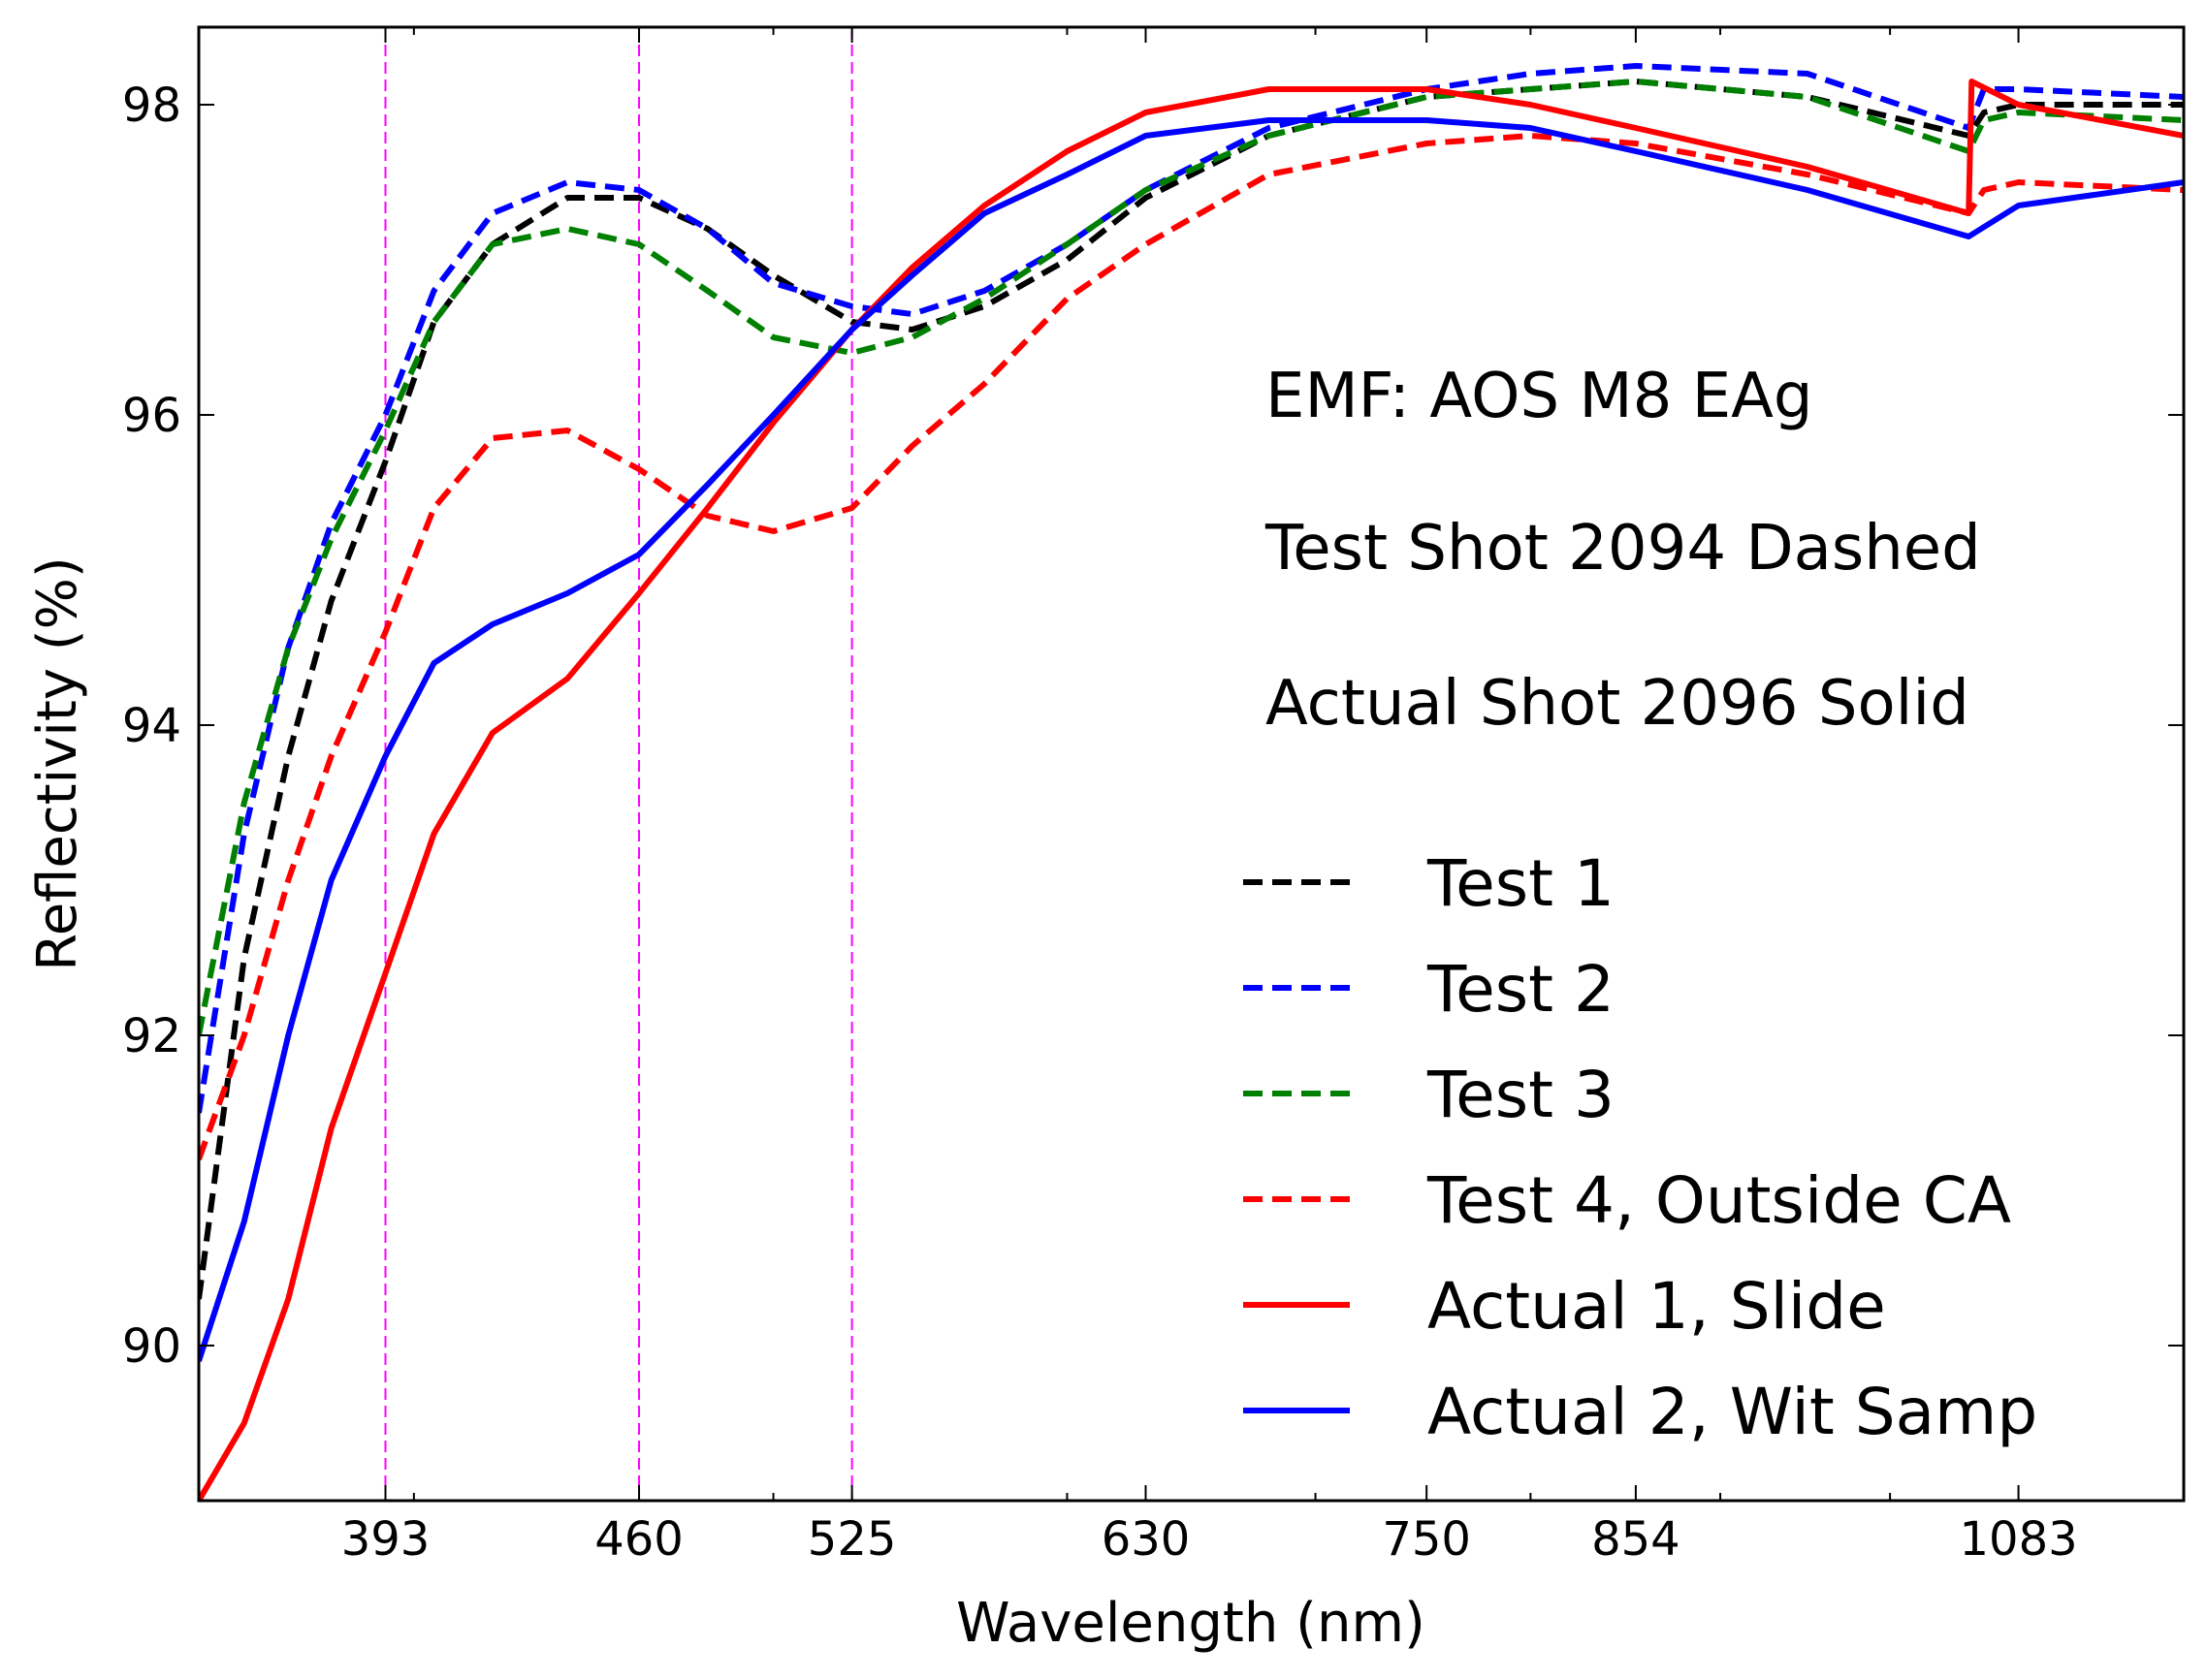  Describe the element at coordinates (386, 1539) in the screenshot. I see `x-tick-label-393: 393` at that location.